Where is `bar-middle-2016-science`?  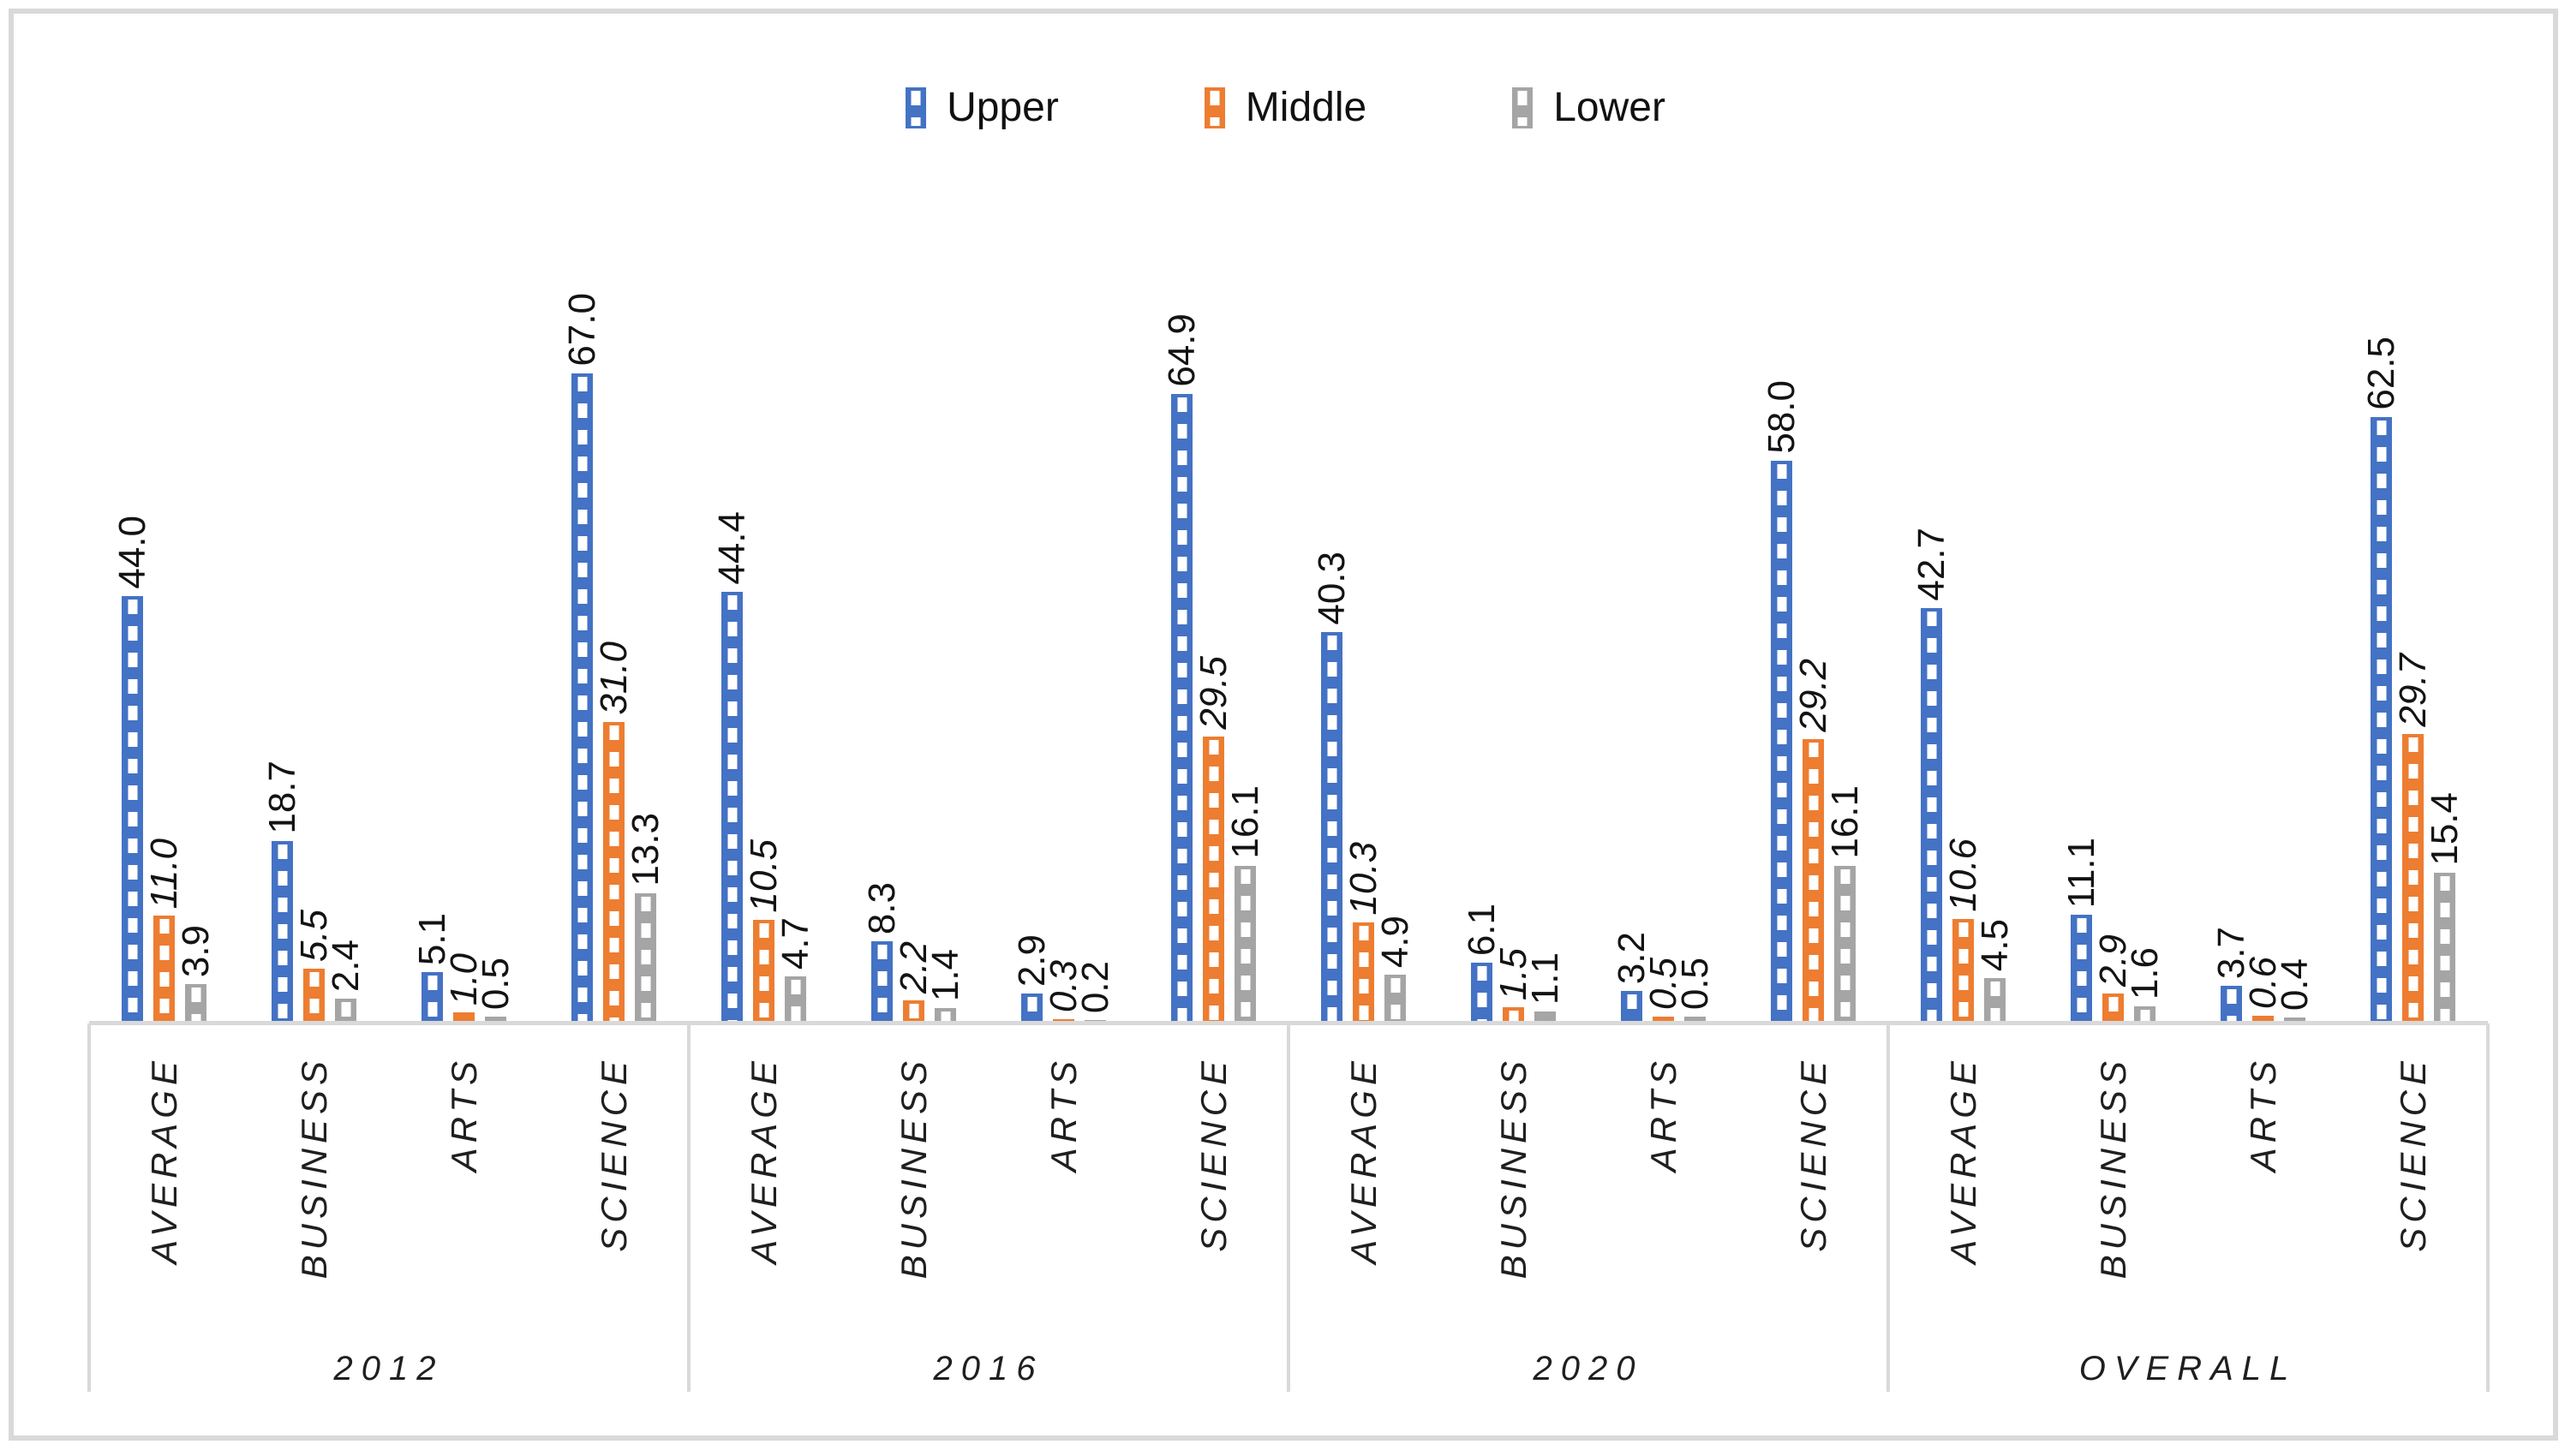 bar-middle-2016-science is located at coordinates (1213, 879).